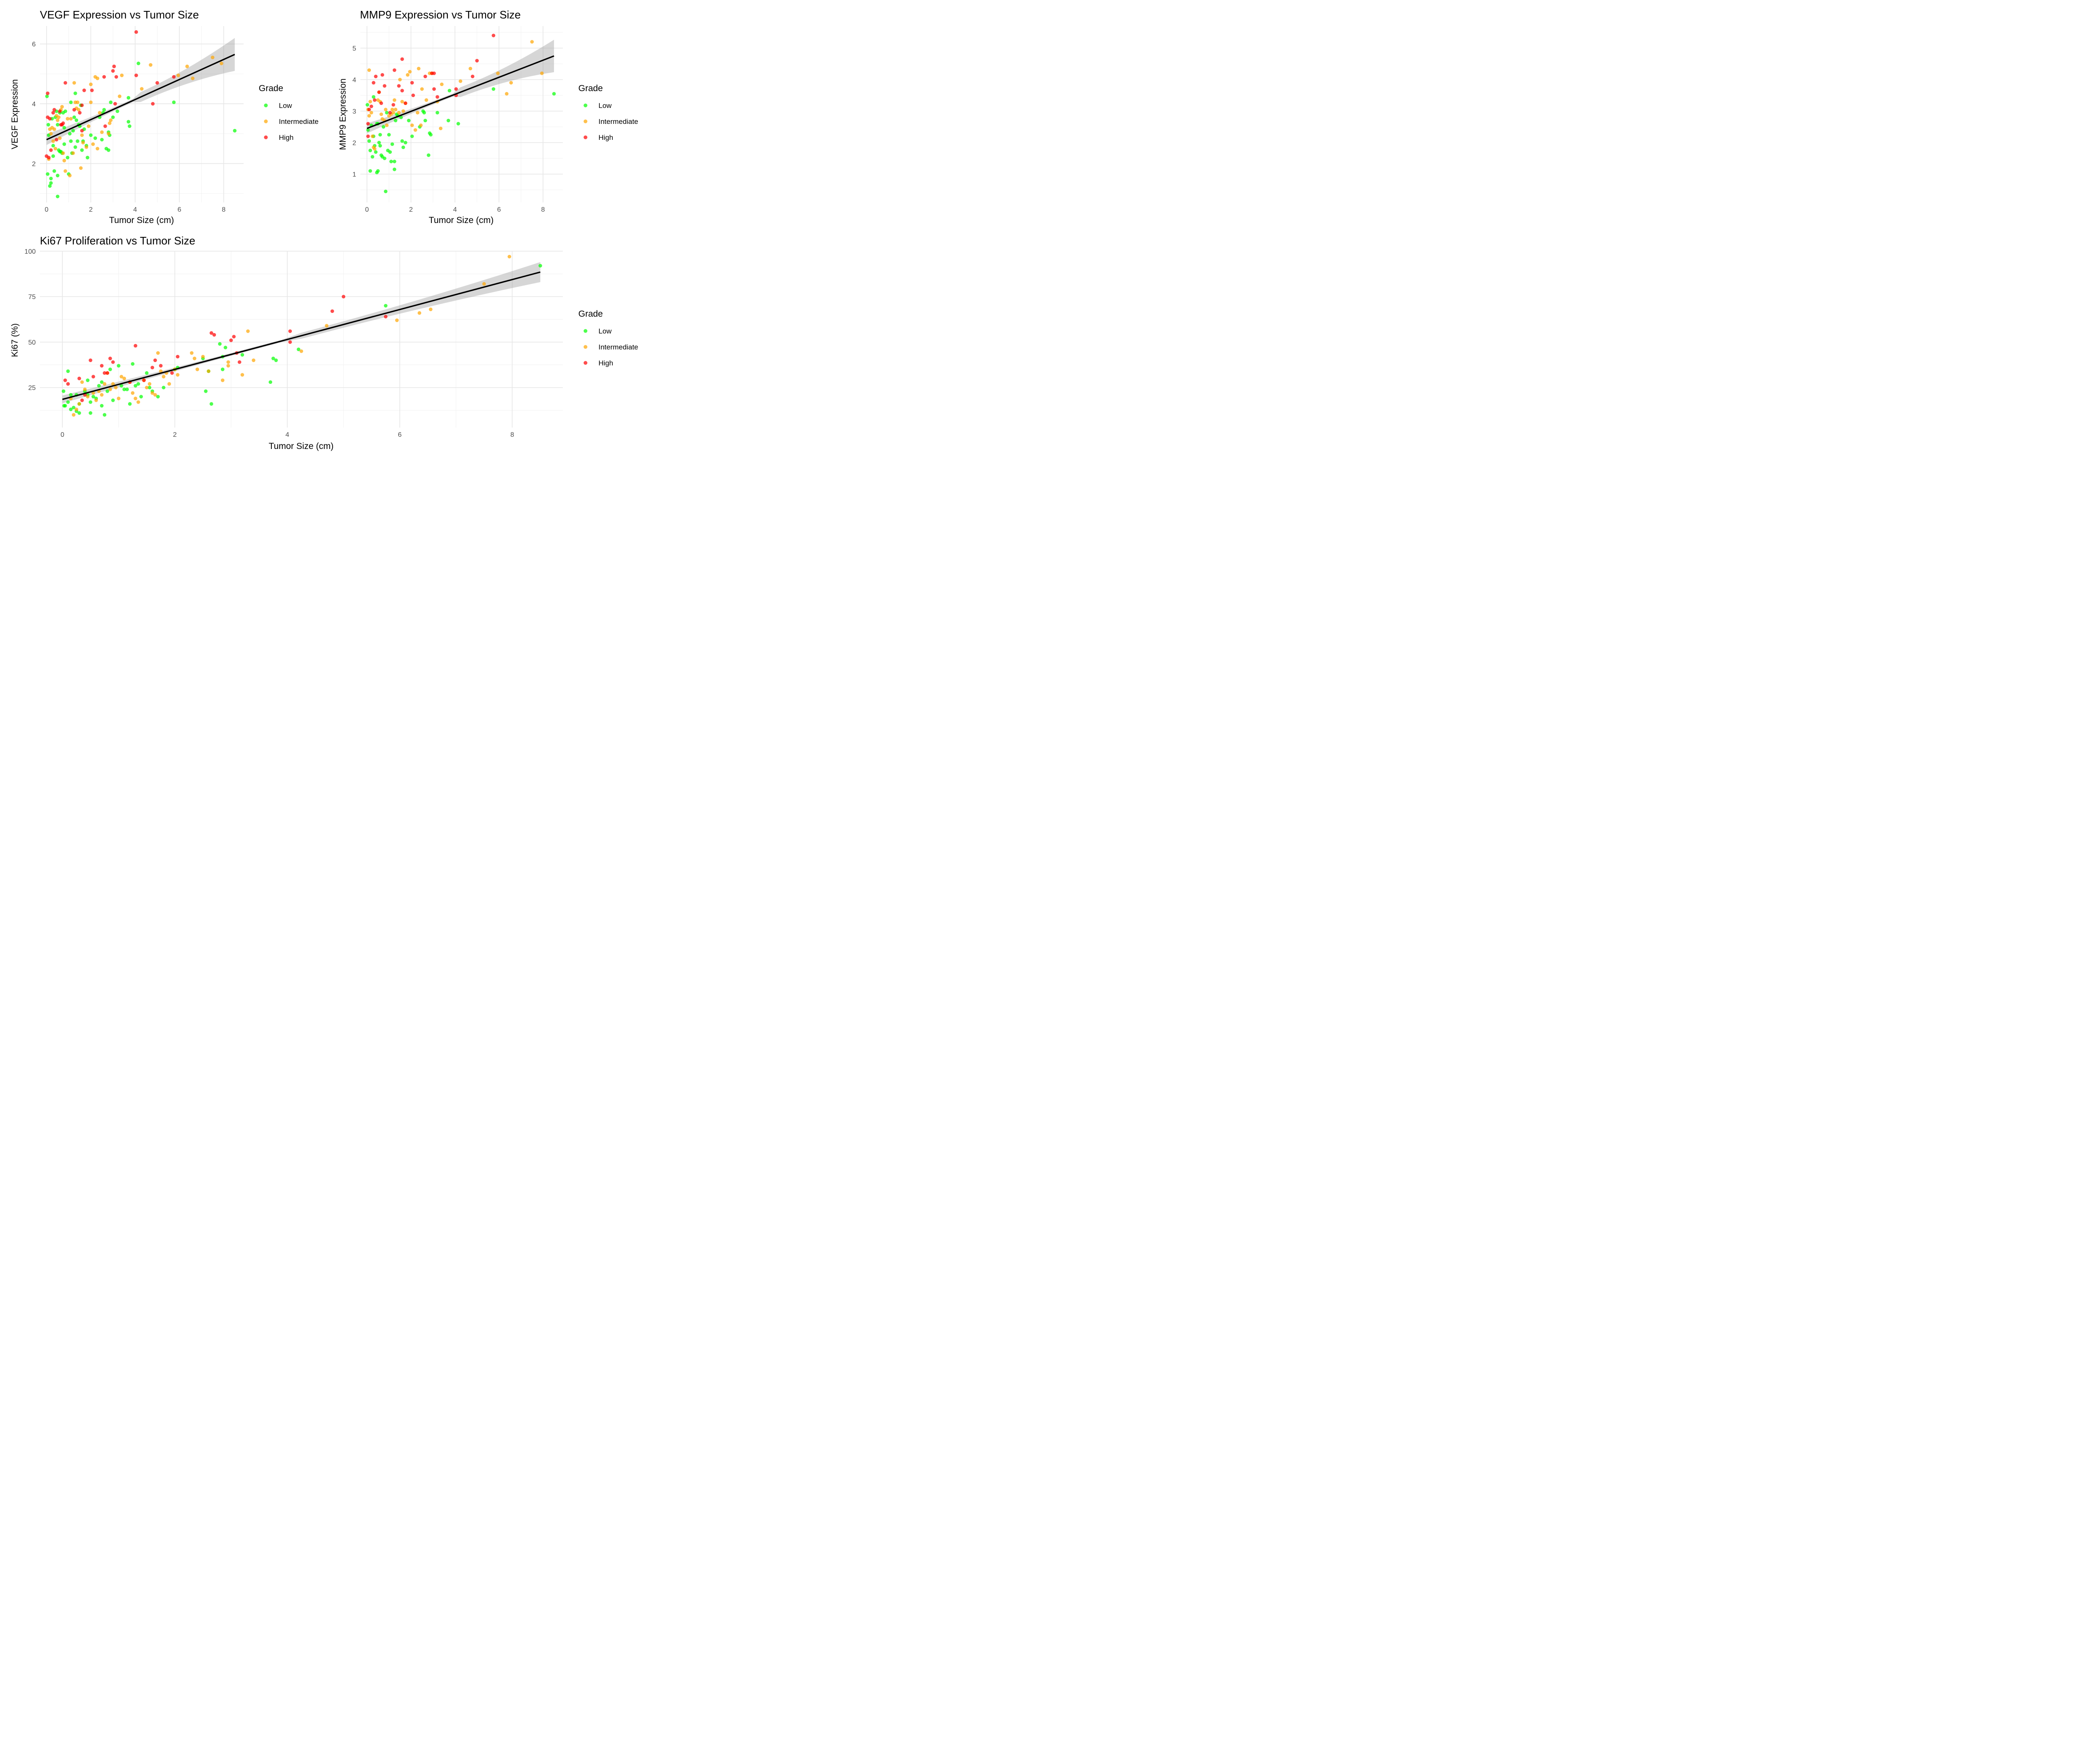  I want to click on x-axis-title: Tumor Size (cm), so click(141, 220).